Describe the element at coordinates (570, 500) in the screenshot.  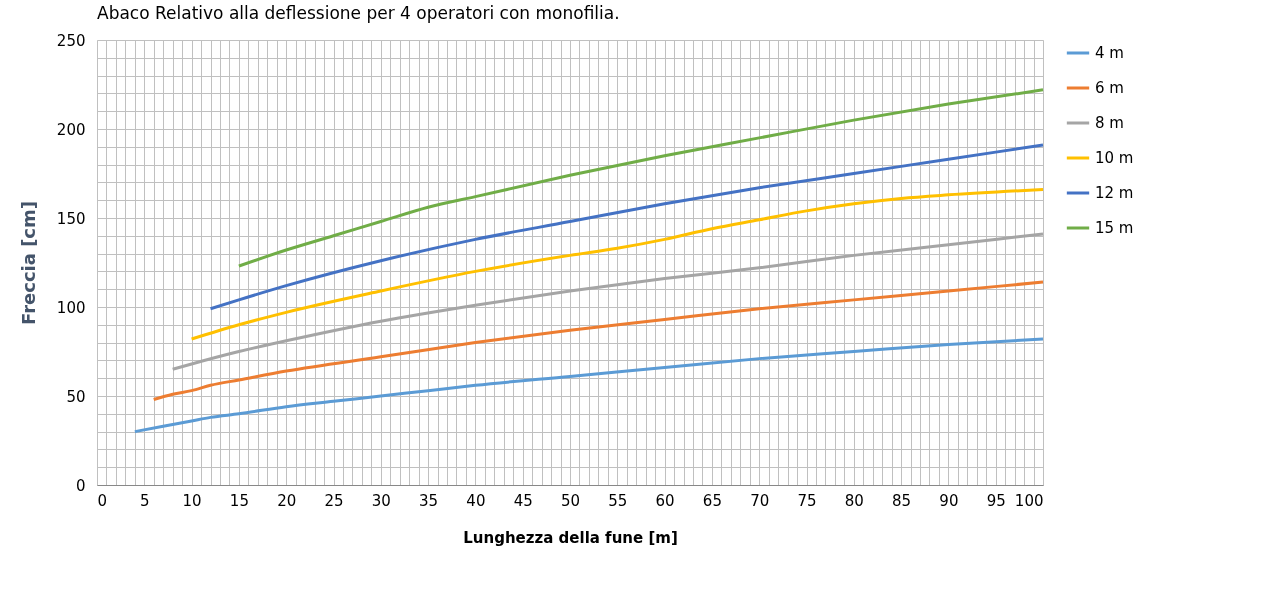
I see `x-tick-label: 50` at that location.